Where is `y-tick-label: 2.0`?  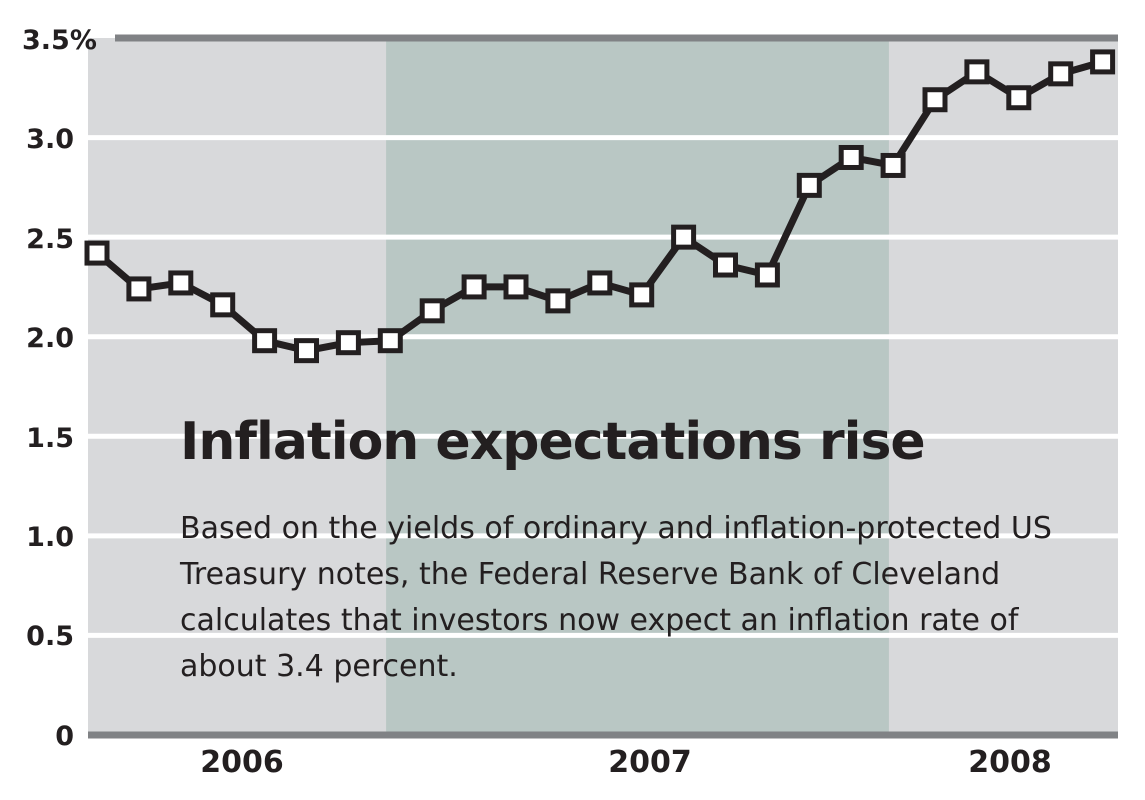
y-tick-label: 2.0 is located at coordinates (50, 338).